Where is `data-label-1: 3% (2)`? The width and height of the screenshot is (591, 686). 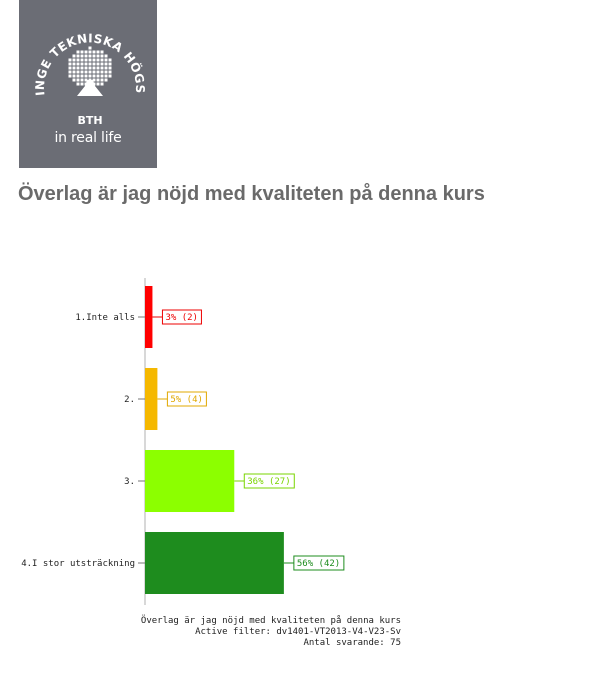
data-label-1: 3% (2) is located at coordinates (181, 318).